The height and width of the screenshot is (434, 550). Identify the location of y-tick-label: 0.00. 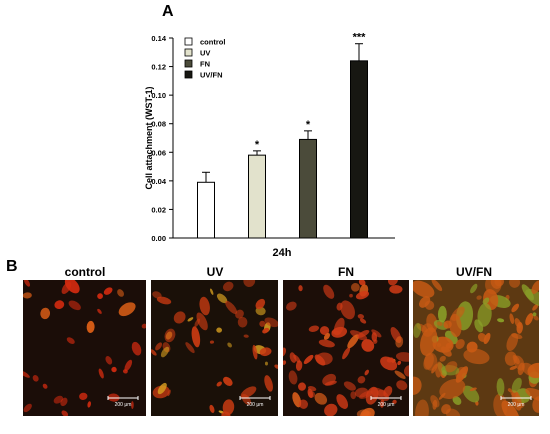
(158, 238).